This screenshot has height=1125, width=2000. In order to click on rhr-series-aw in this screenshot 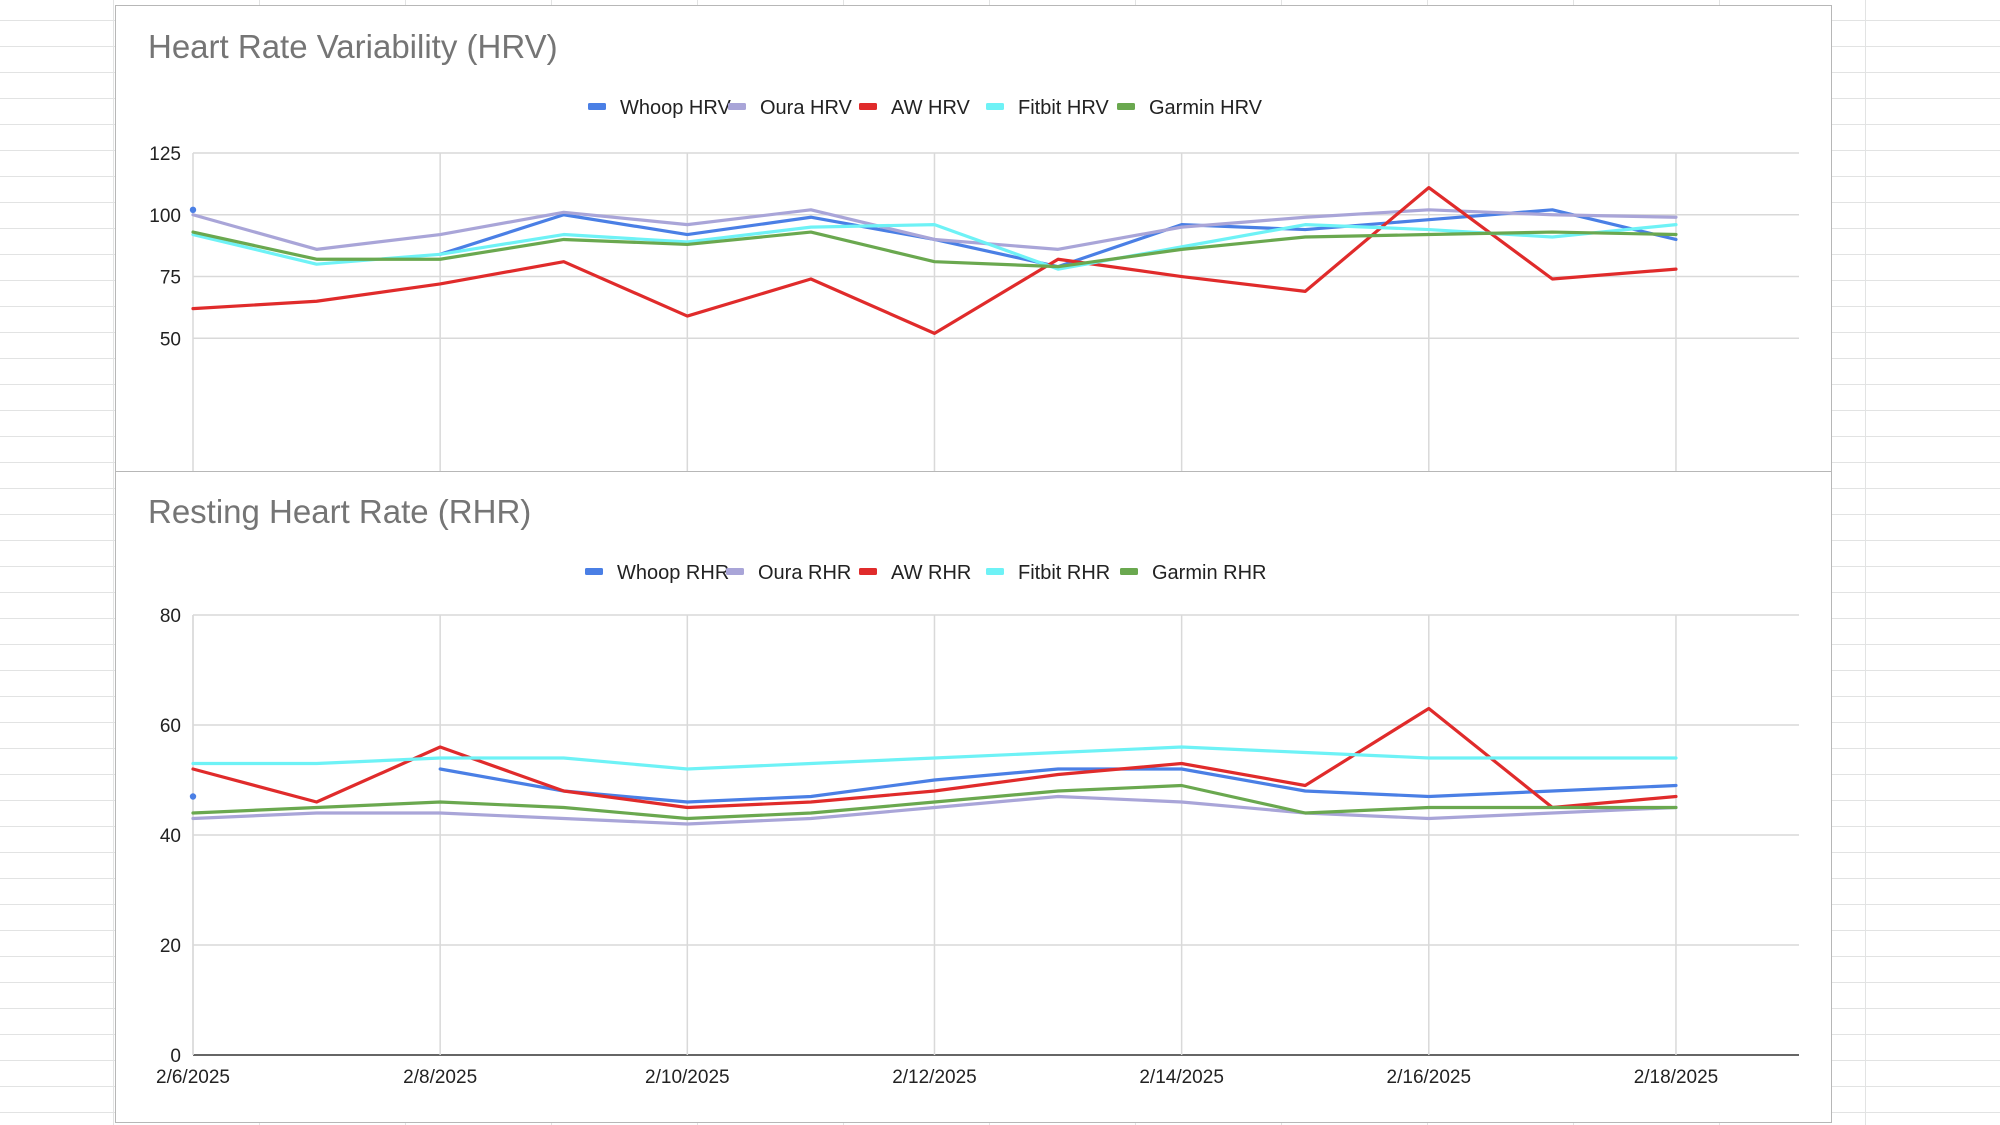, I will do `click(934, 758)`.